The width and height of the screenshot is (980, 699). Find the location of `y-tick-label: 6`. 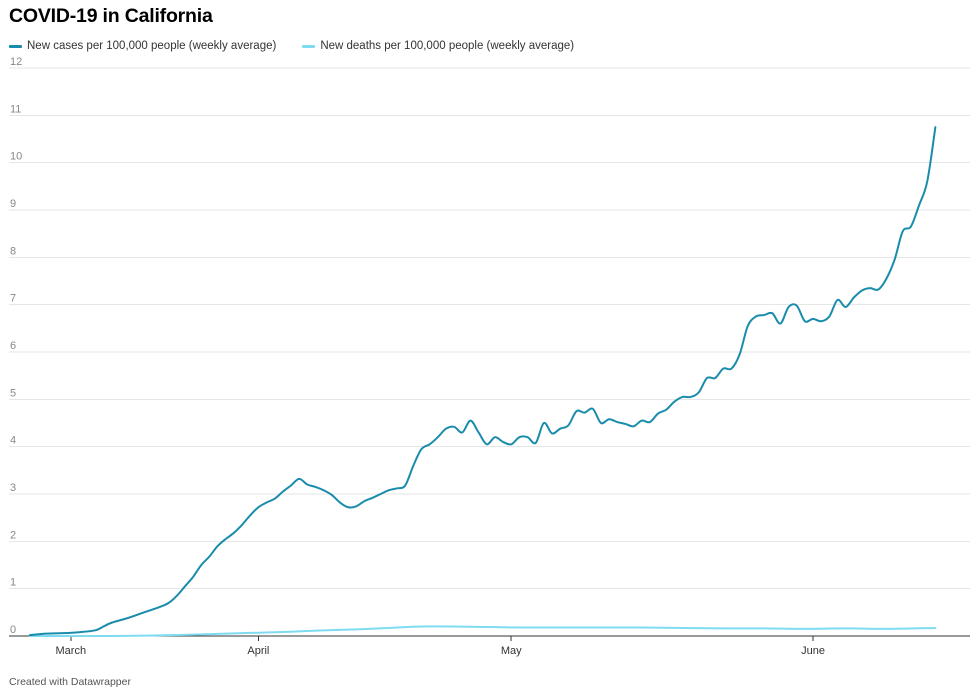

y-tick-label: 6 is located at coordinates (13, 346).